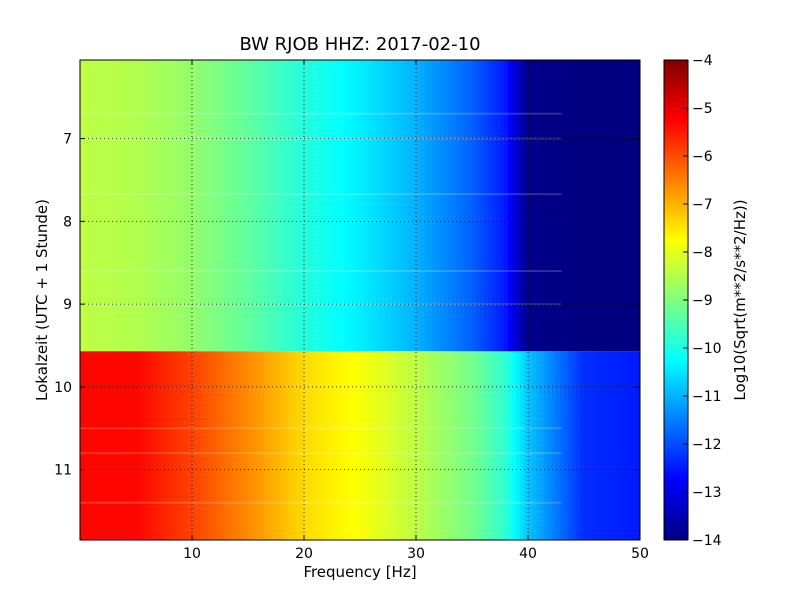  What do you see at coordinates (304, 554) in the screenshot?
I see `x-tick-label: 20` at bounding box center [304, 554].